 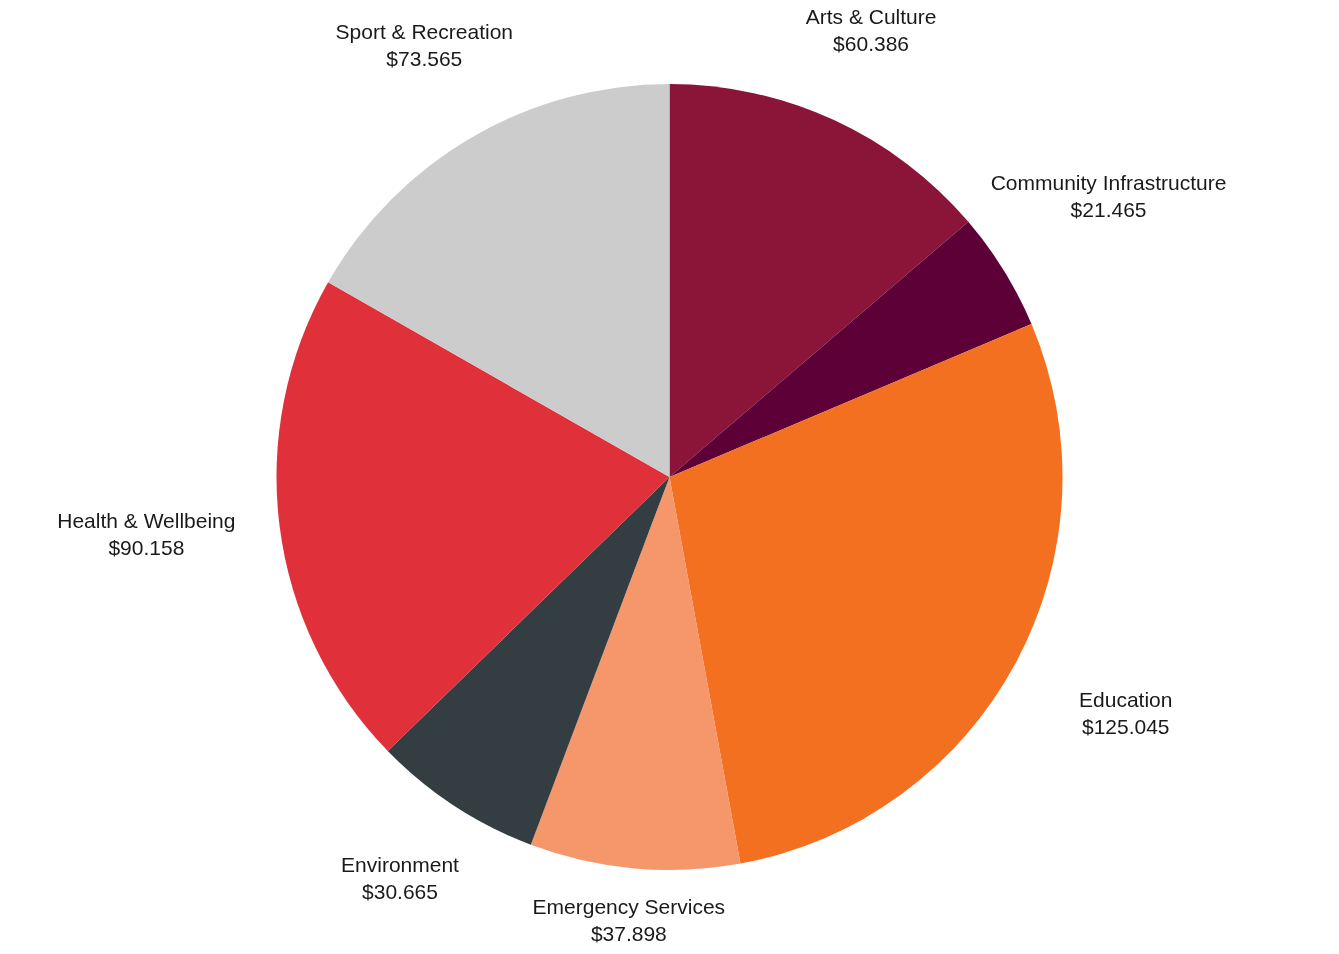 I want to click on data-label: $60.386, so click(x=871, y=43).